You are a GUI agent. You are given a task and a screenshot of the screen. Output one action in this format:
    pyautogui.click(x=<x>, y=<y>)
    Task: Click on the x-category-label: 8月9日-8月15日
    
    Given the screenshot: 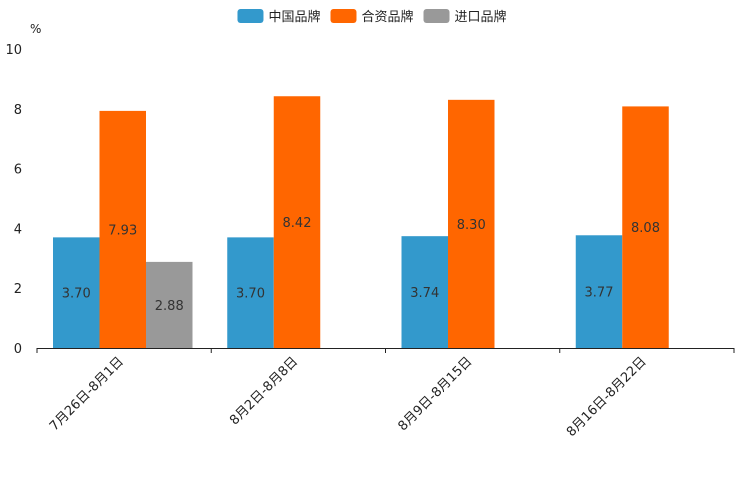 What is the action you would take?
    pyautogui.click(x=436, y=394)
    